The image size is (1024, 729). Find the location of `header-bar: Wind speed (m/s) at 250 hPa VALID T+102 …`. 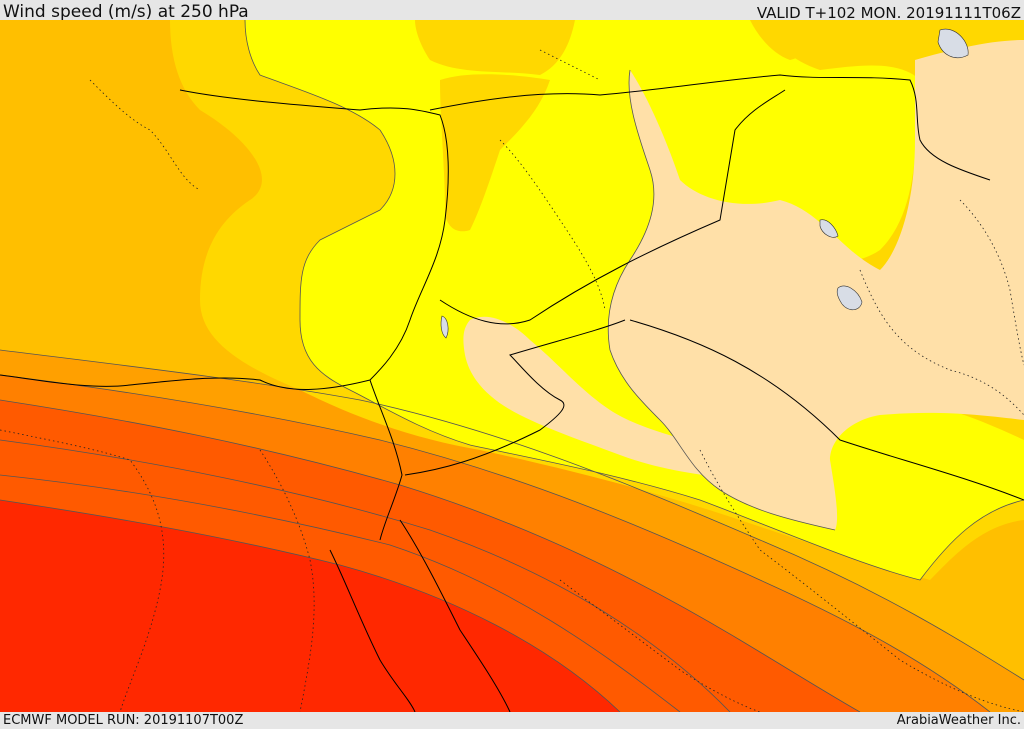

header-bar: Wind speed (m/s) at 250 hPa VALID T+102 … is located at coordinates (512, 11).